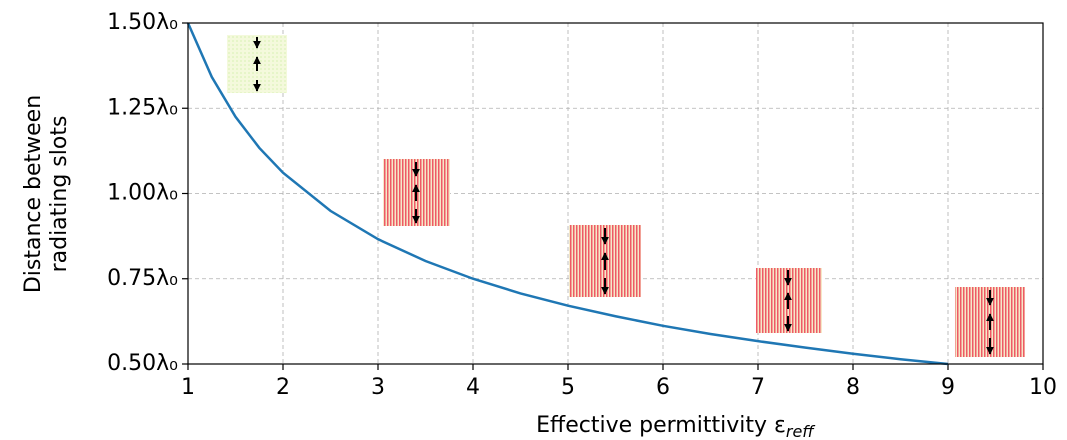 This screenshot has width=1067, height=440. I want to click on y-axis-label: Distance between, so click(33, 194).